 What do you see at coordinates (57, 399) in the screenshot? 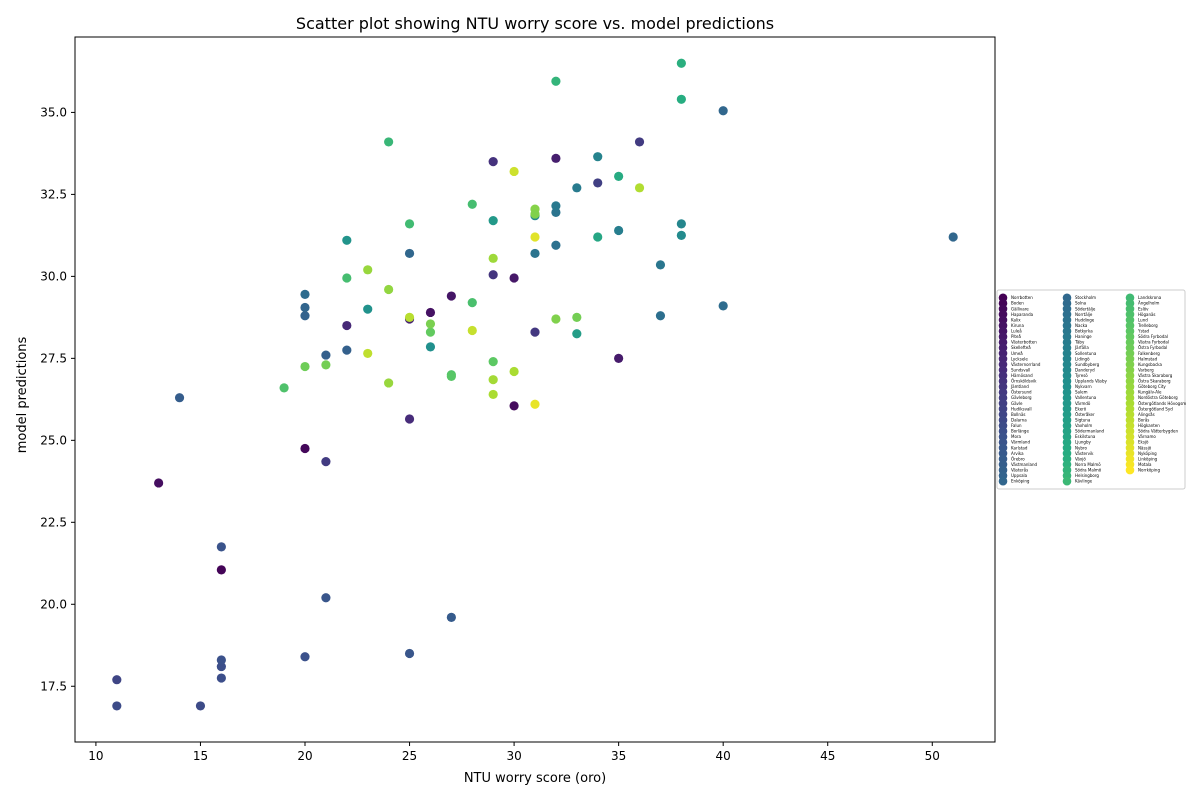
I see `y-axis: 17.5 20.0 22.5 25.0 27.5 30.0 32.5 35.0` at bounding box center [57, 399].